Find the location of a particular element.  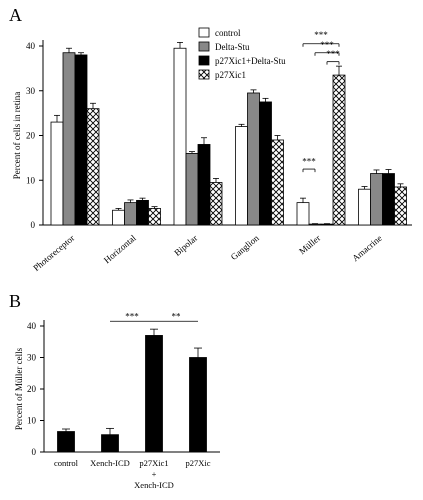

x-tick-label-a: Bipolar is located at coordinates (185, 245).